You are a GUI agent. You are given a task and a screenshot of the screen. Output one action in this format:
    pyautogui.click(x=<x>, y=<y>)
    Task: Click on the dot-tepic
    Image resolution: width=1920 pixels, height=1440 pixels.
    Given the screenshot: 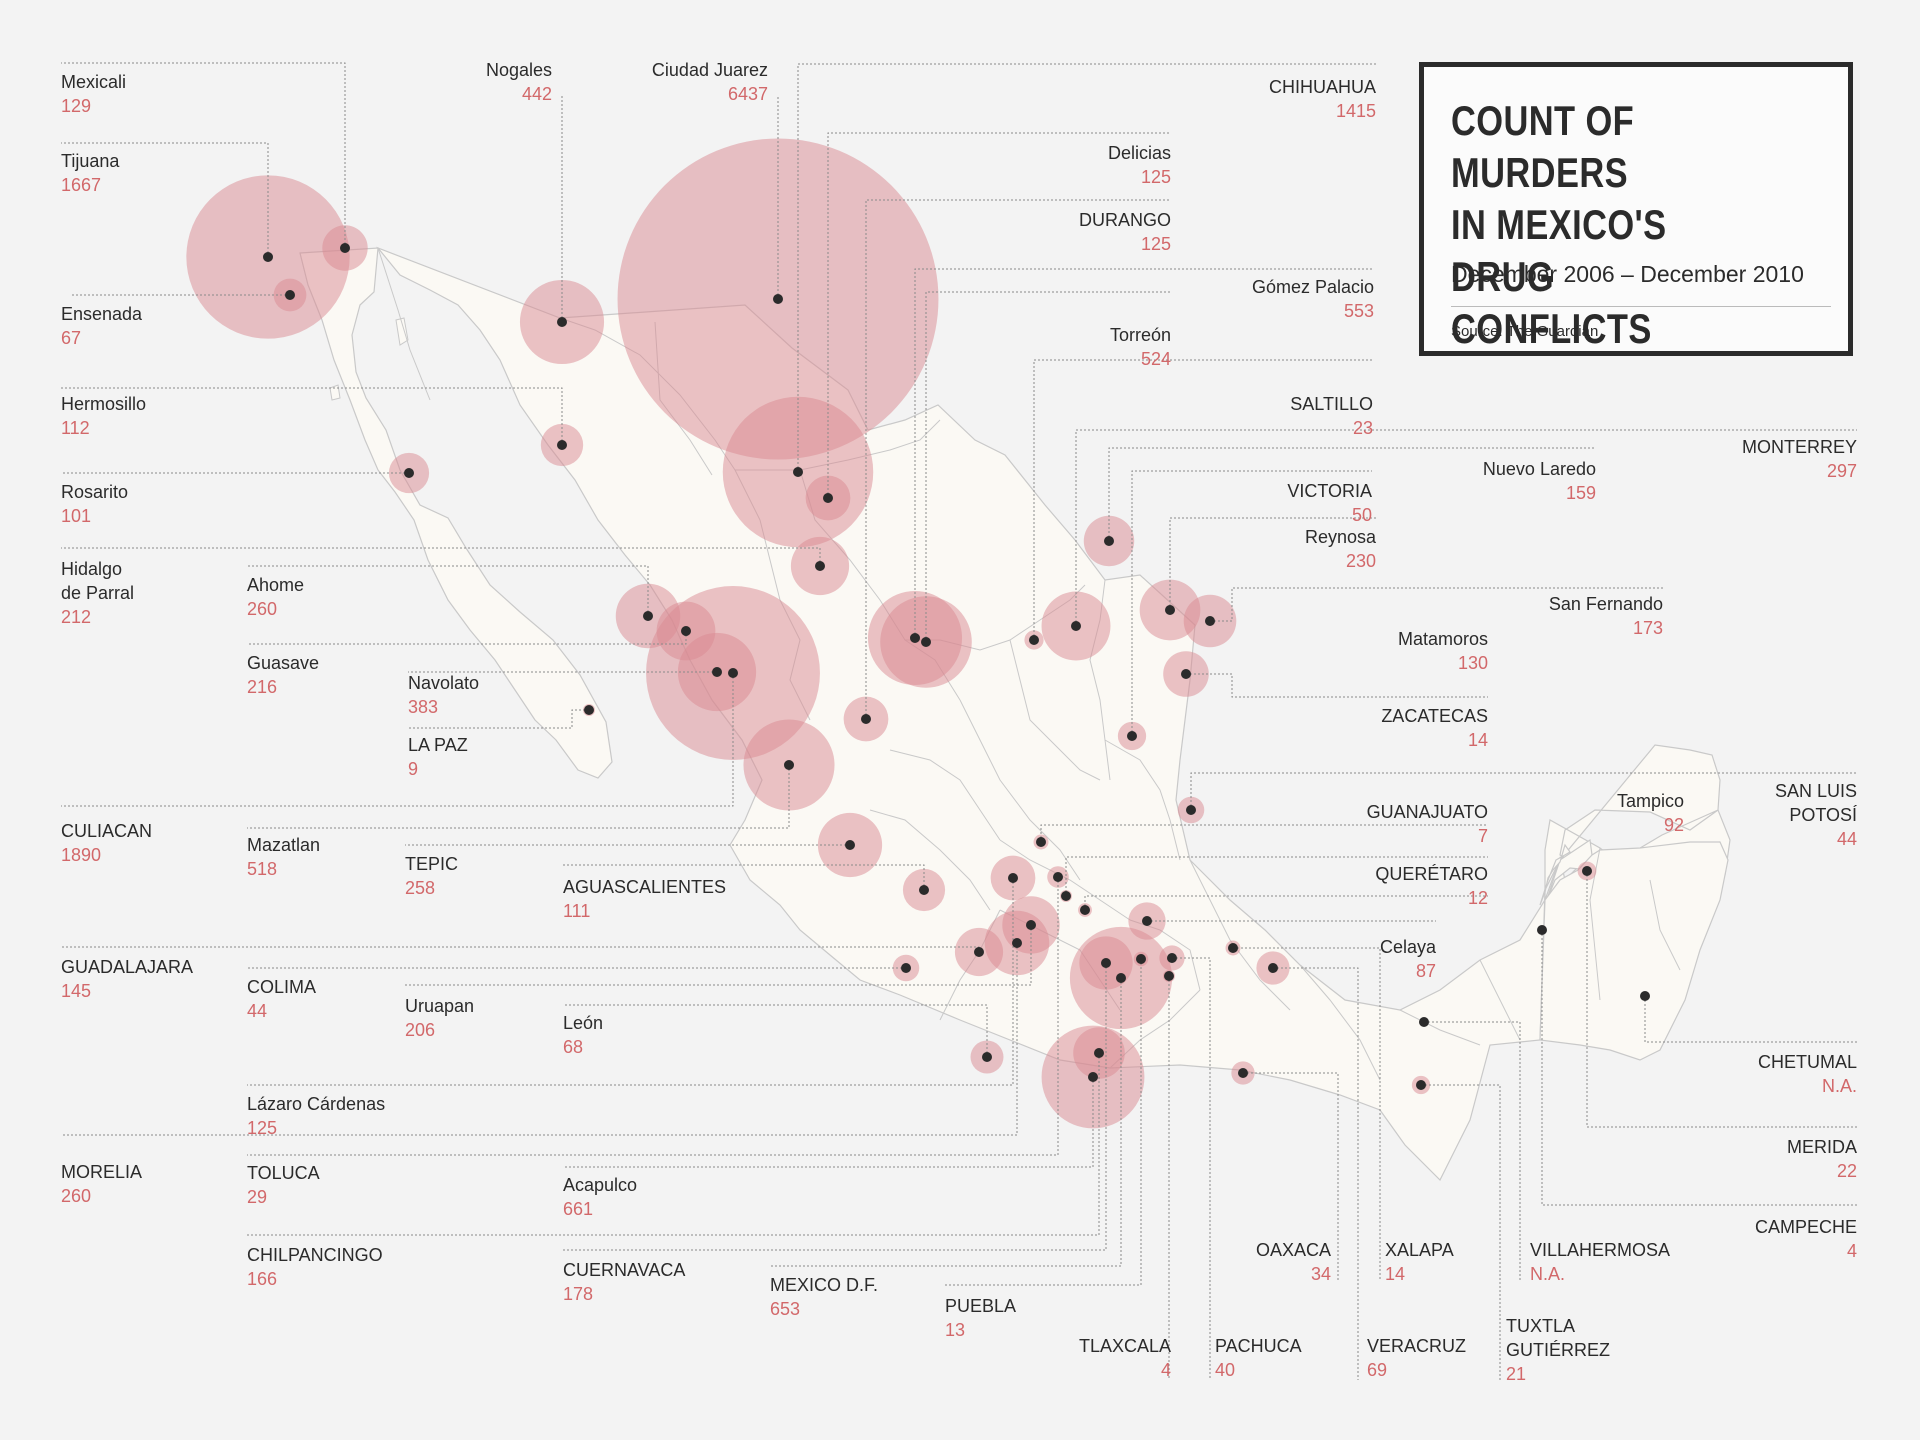 What is the action you would take?
    pyautogui.click(x=850, y=845)
    